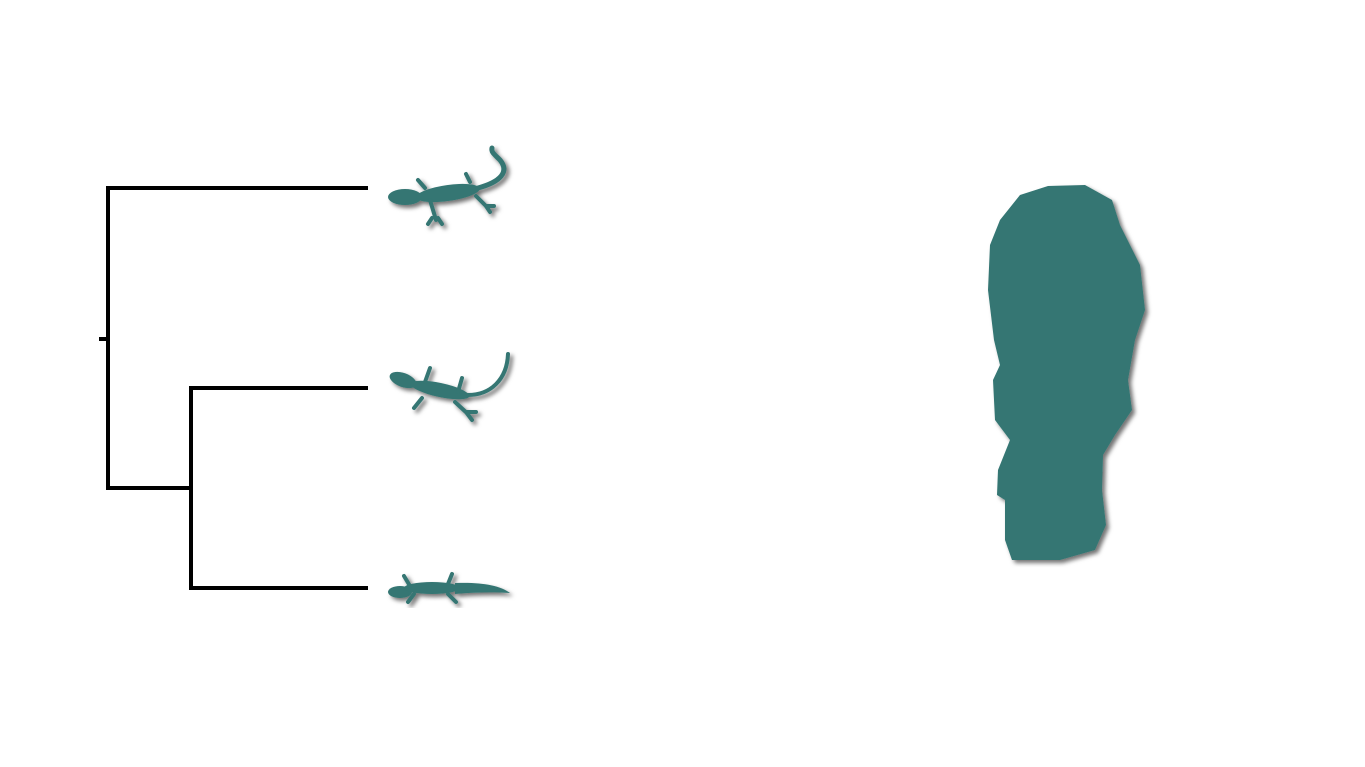 This screenshot has width=1365, height=767. What do you see at coordinates (1066, 372) in the screenshot?
I see `island` at bounding box center [1066, 372].